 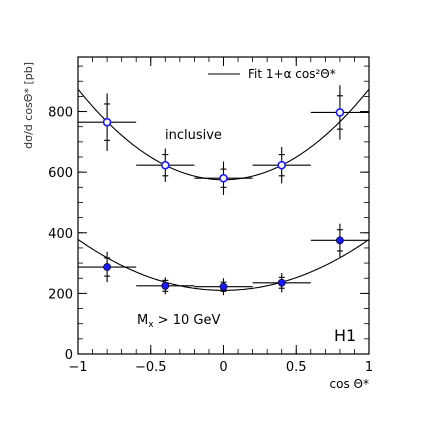 I want to click on x-tick-label: 0.5, so click(x=296, y=367).